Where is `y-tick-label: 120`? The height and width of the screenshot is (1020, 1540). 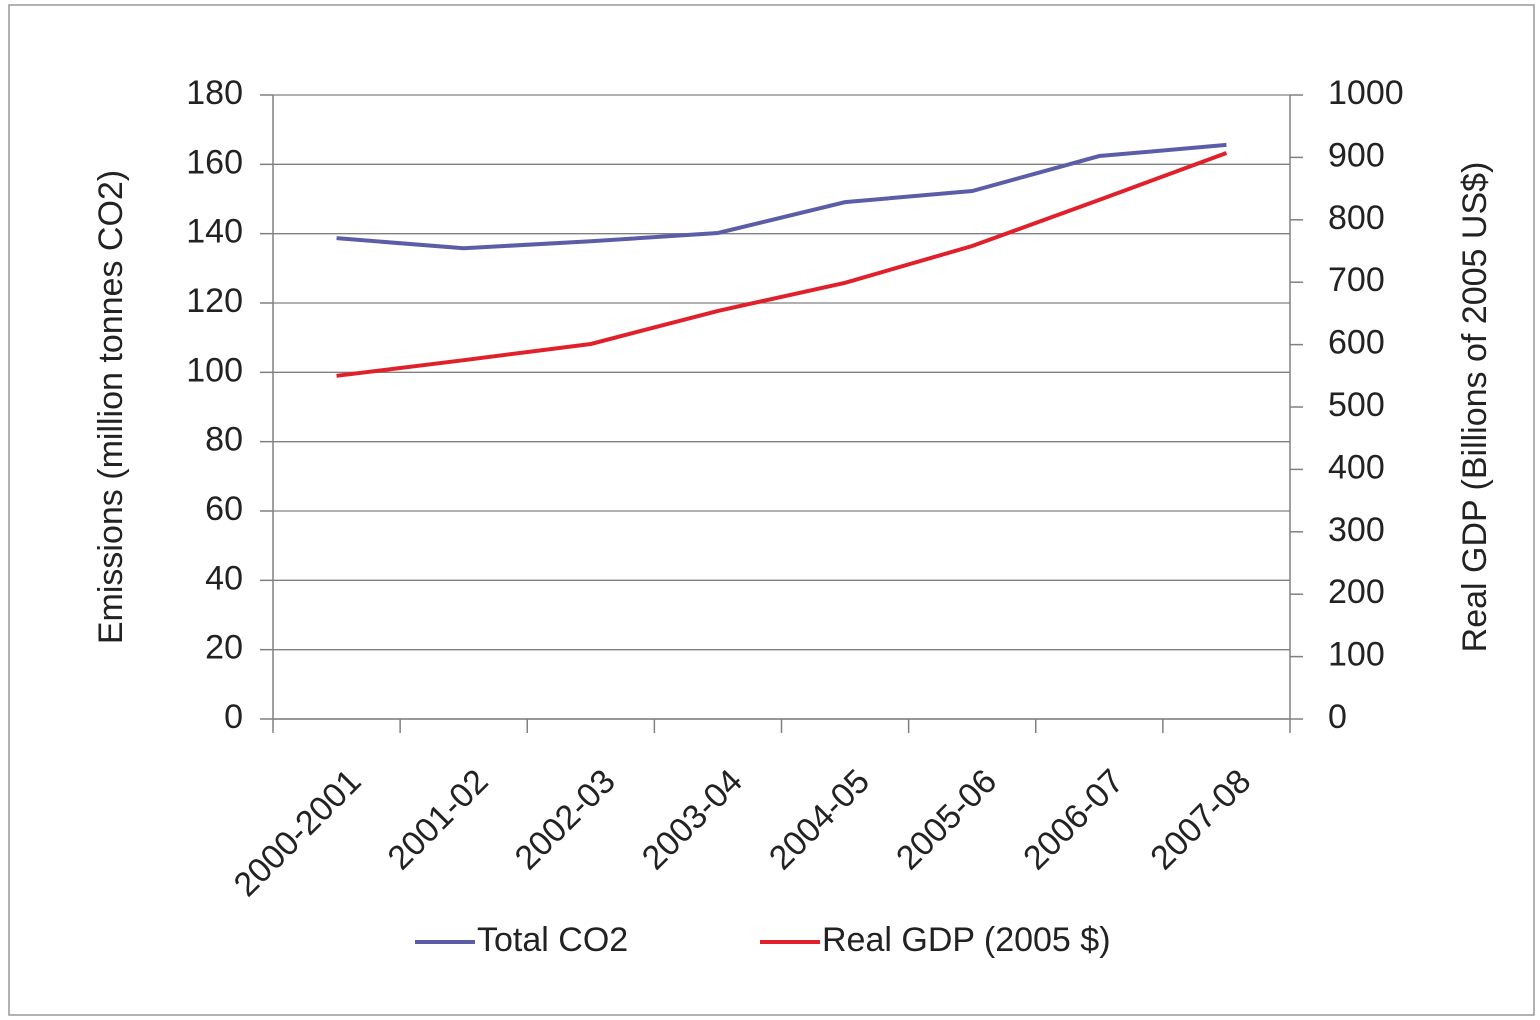 y-tick-label: 120 is located at coordinates (214, 301).